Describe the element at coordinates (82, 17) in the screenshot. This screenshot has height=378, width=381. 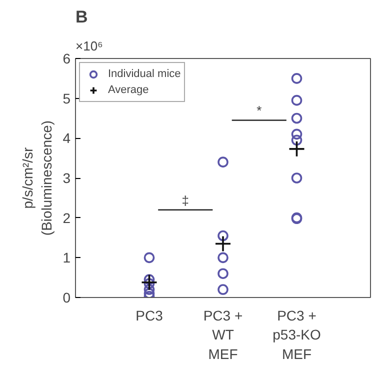
I see `chart-title: B` at that location.